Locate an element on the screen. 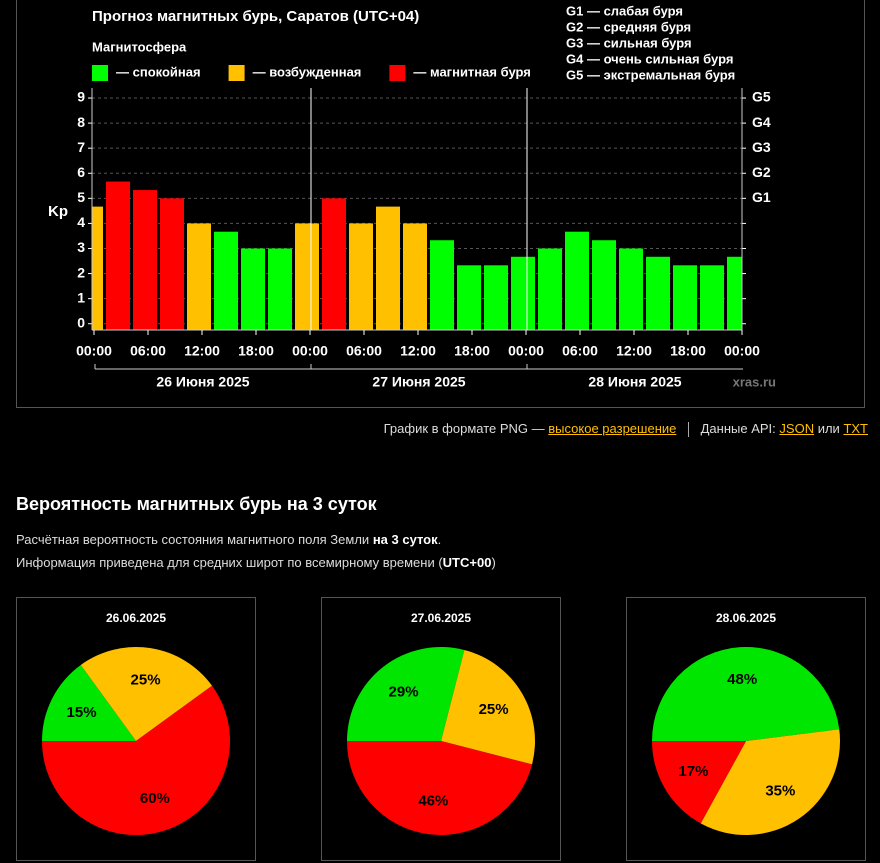 The width and height of the screenshot is (880, 863). y2-tick-label: G2 is located at coordinates (761, 172).